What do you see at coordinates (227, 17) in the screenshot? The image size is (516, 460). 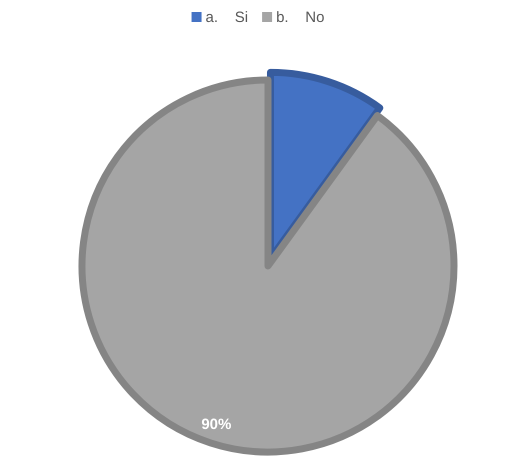 I see `legend-label: a. Si` at bounding box center [227, 17].